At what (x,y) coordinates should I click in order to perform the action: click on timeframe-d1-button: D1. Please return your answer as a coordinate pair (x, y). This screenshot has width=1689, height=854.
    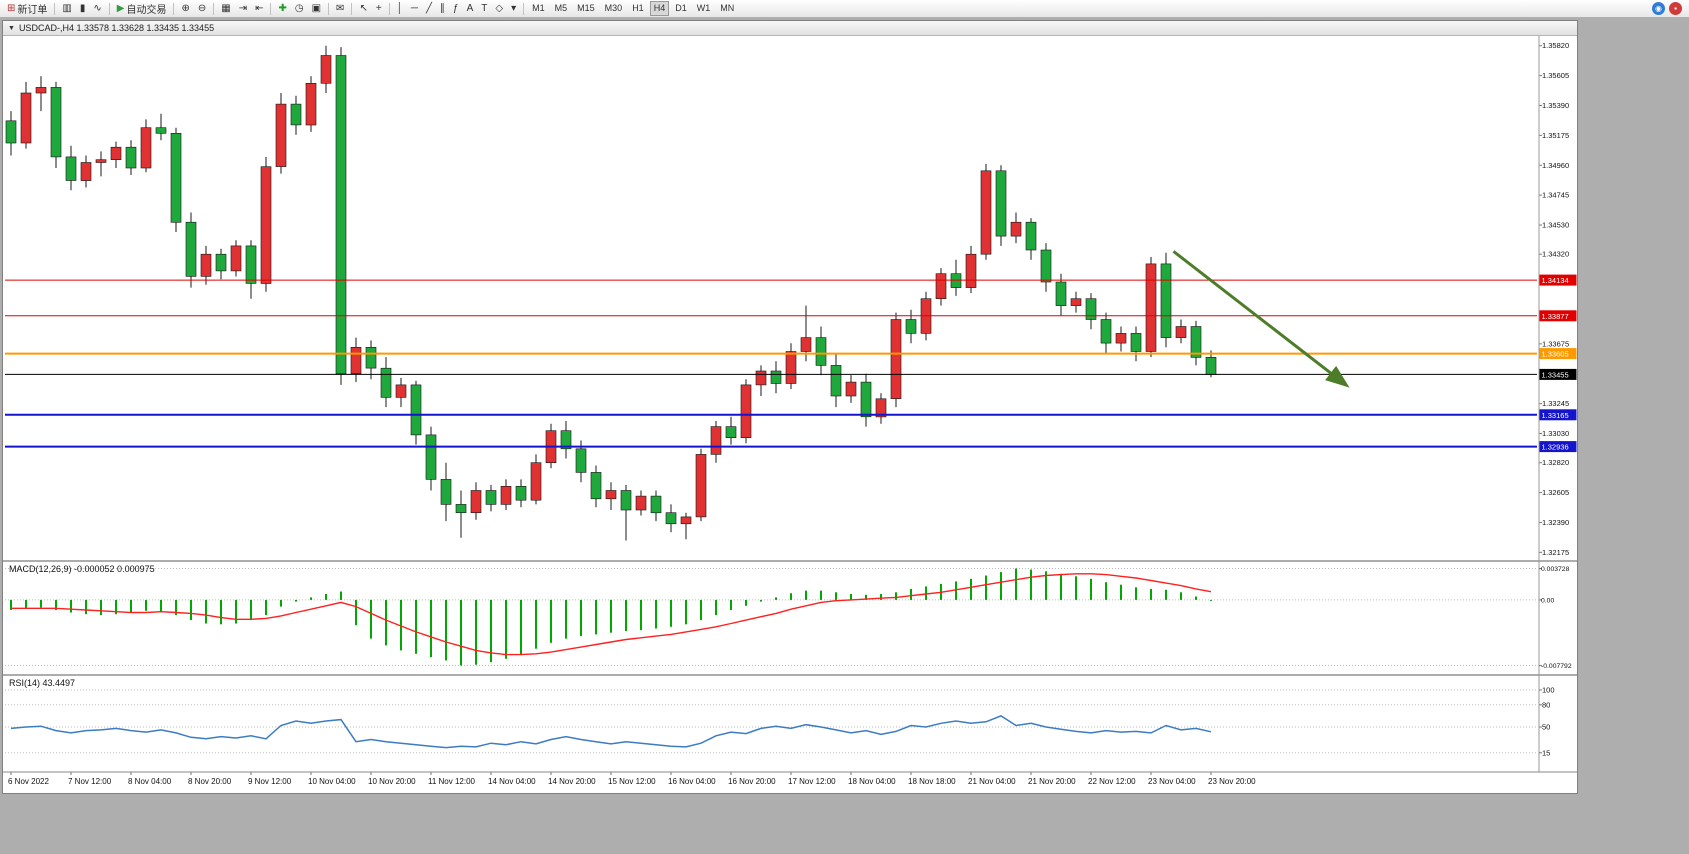
    Looking at the image, I should click on (681, 8).